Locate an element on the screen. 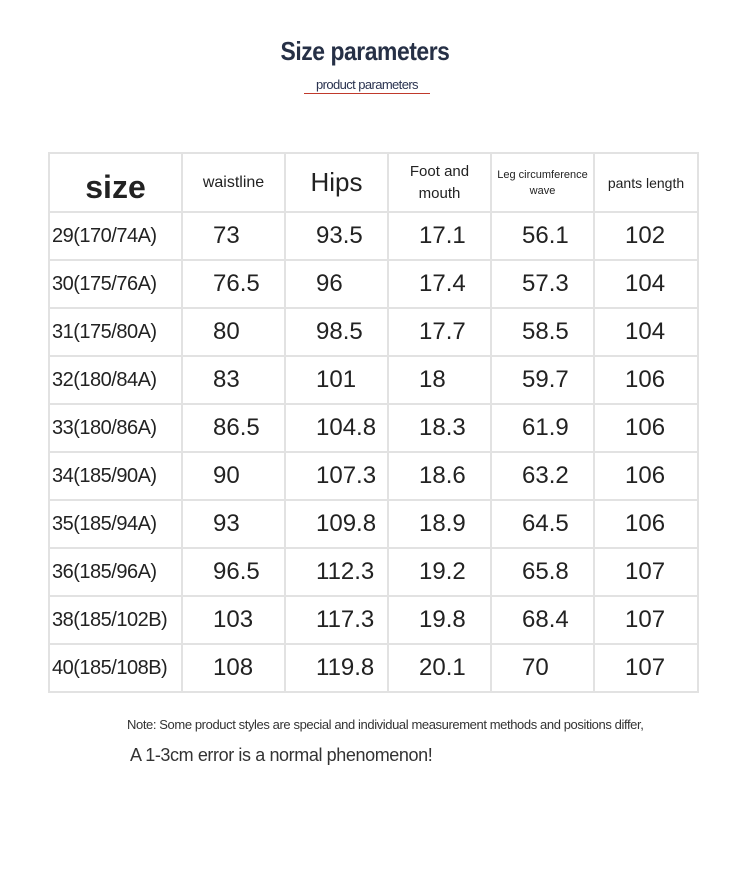 The width and height of the screenshot is (750, 881). table-cell: 19.2 is located at coordinates (439, 572).